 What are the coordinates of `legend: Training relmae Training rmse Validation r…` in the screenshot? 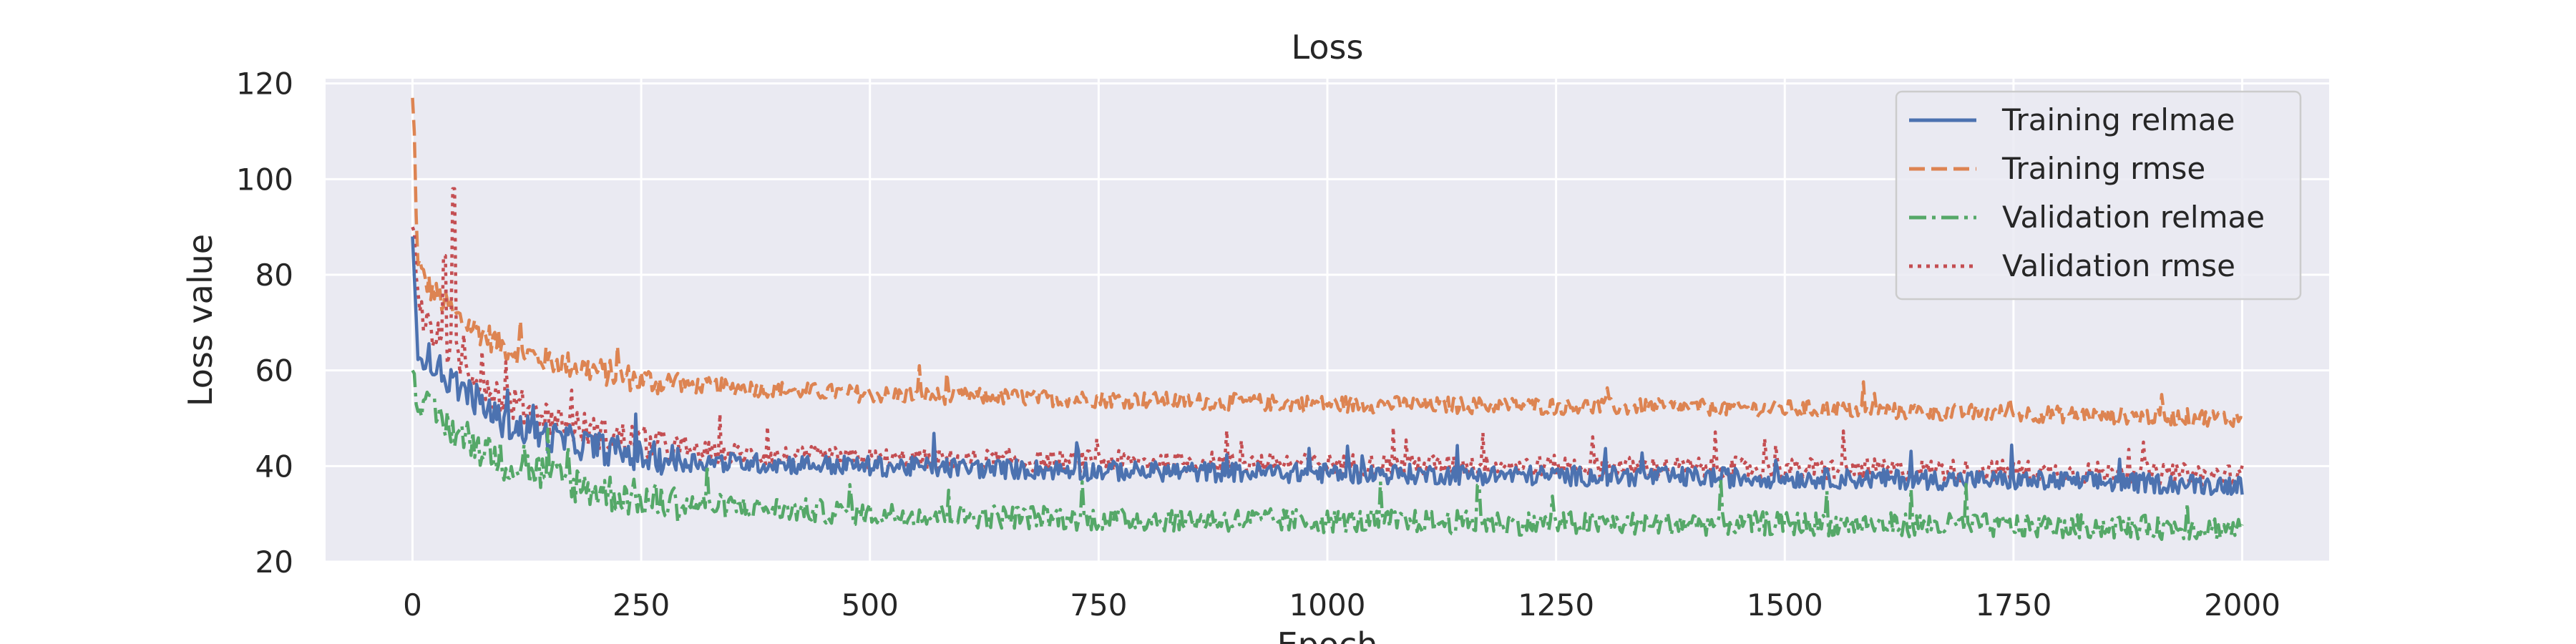 It's located at (2098, 195).